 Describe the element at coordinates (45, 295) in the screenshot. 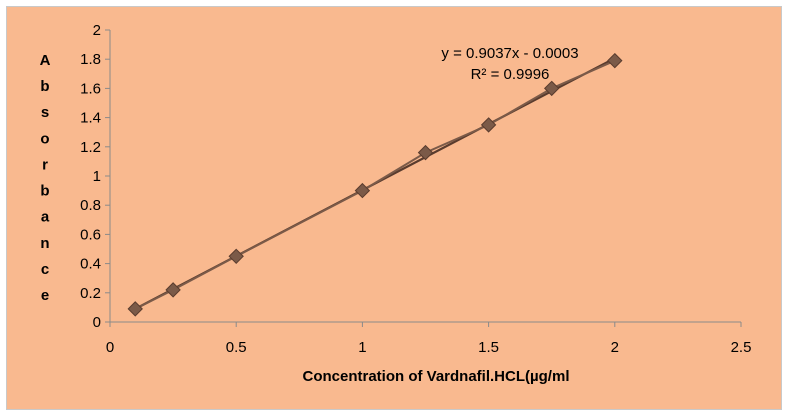

I see `y-axis-title-letter: e` at that location.